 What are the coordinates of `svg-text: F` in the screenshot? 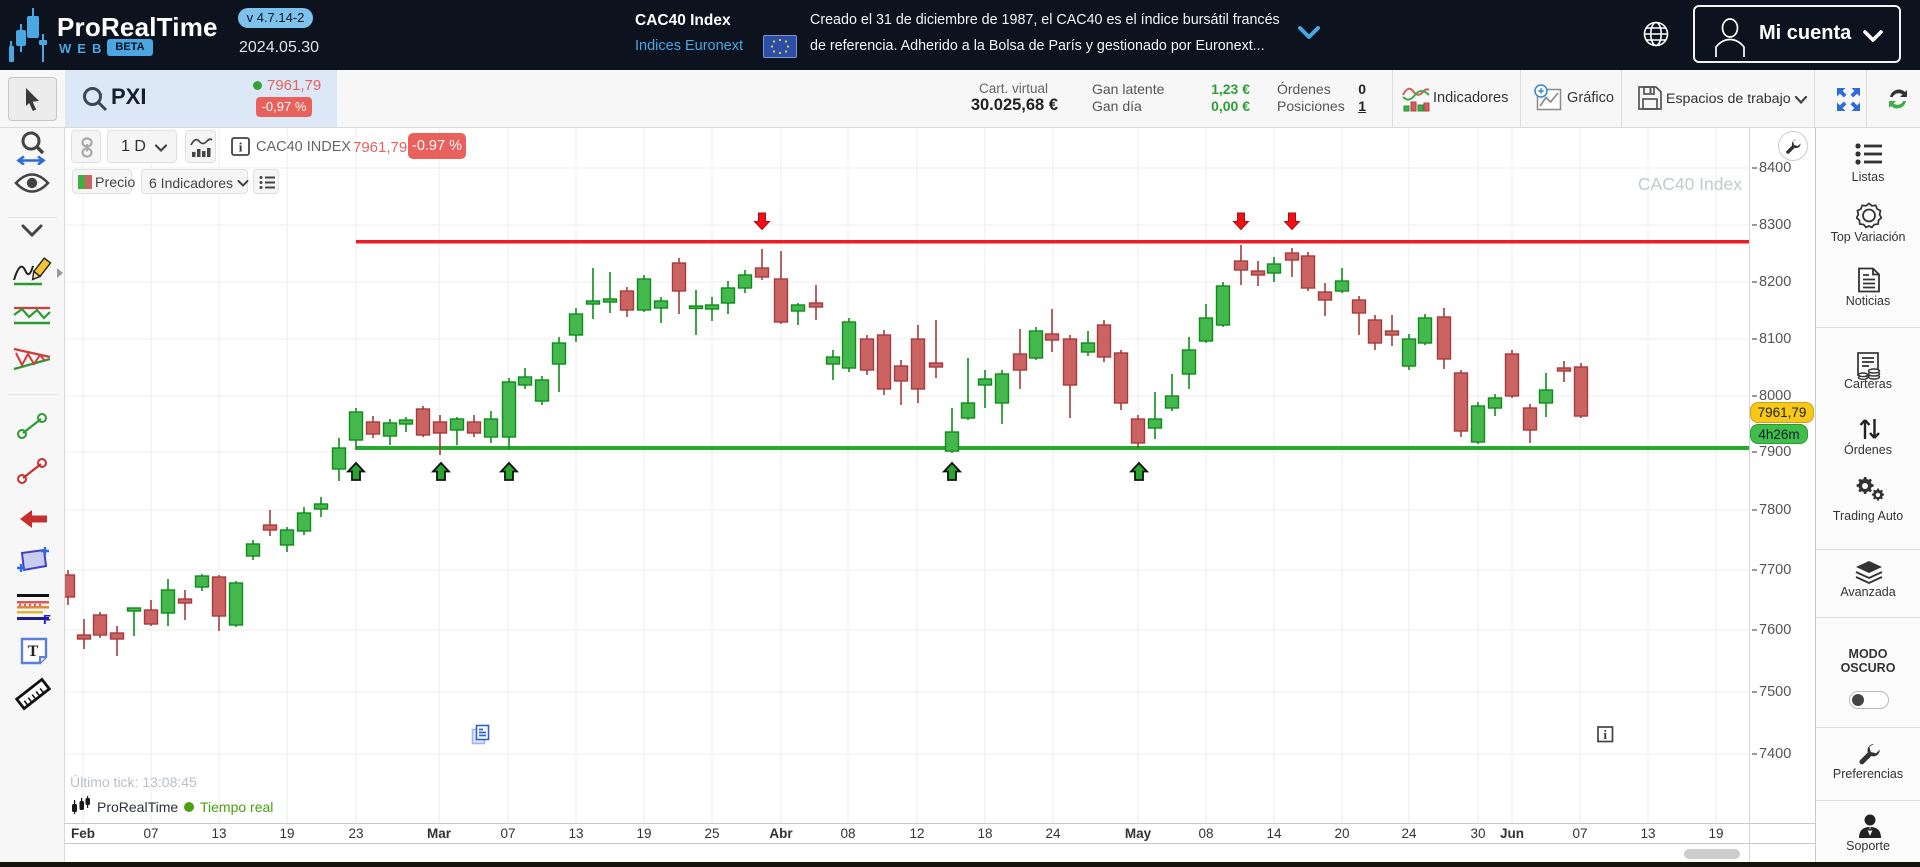 It's located at (47, 618).